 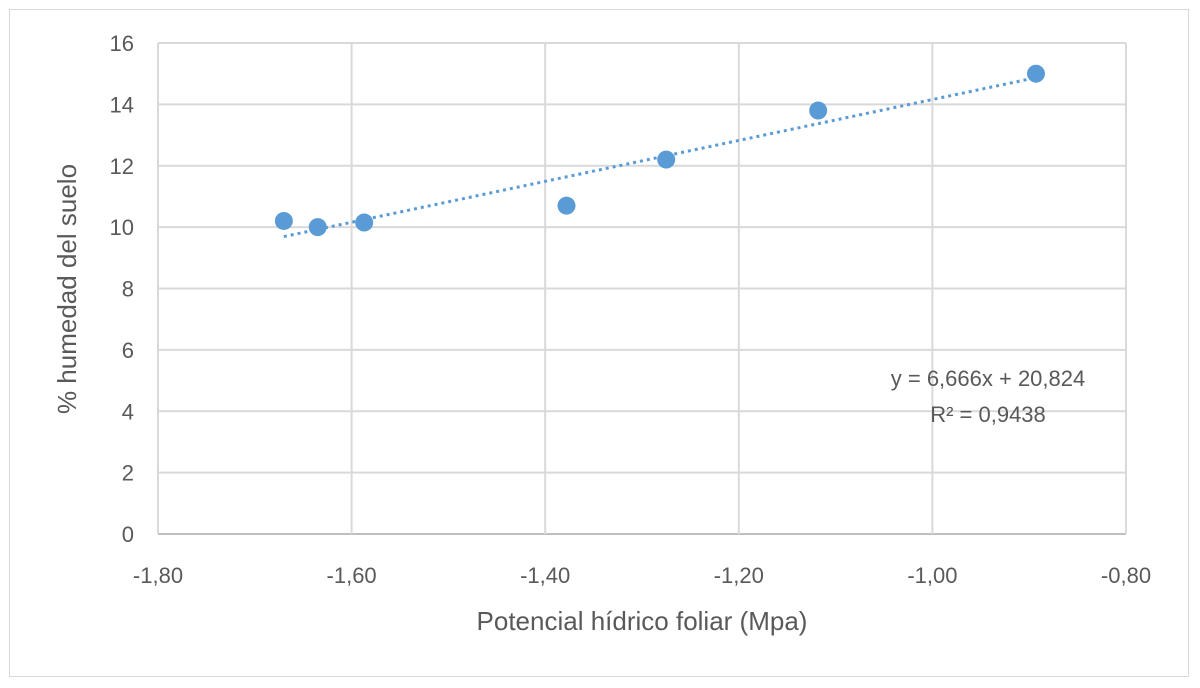 What do you see at coordinates (67, 289) in the screenshot?
I see `y-axis-title: % humedad del suelo` at bounding box center [67, 289].